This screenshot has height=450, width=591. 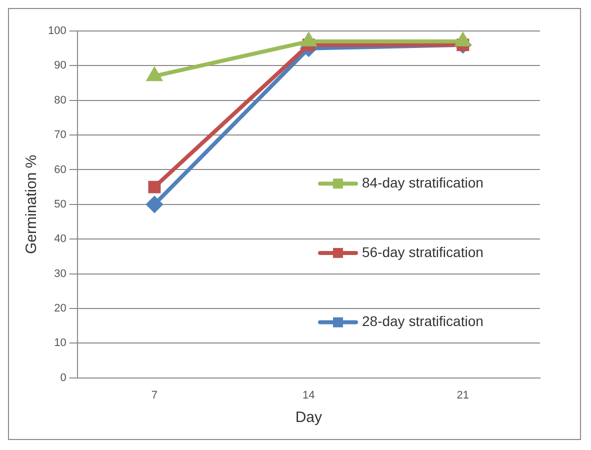 What do you see at coordinates (63, 378) in the screenshot?
I see `y-tick-label: 0` at bounding box center [63, 378].